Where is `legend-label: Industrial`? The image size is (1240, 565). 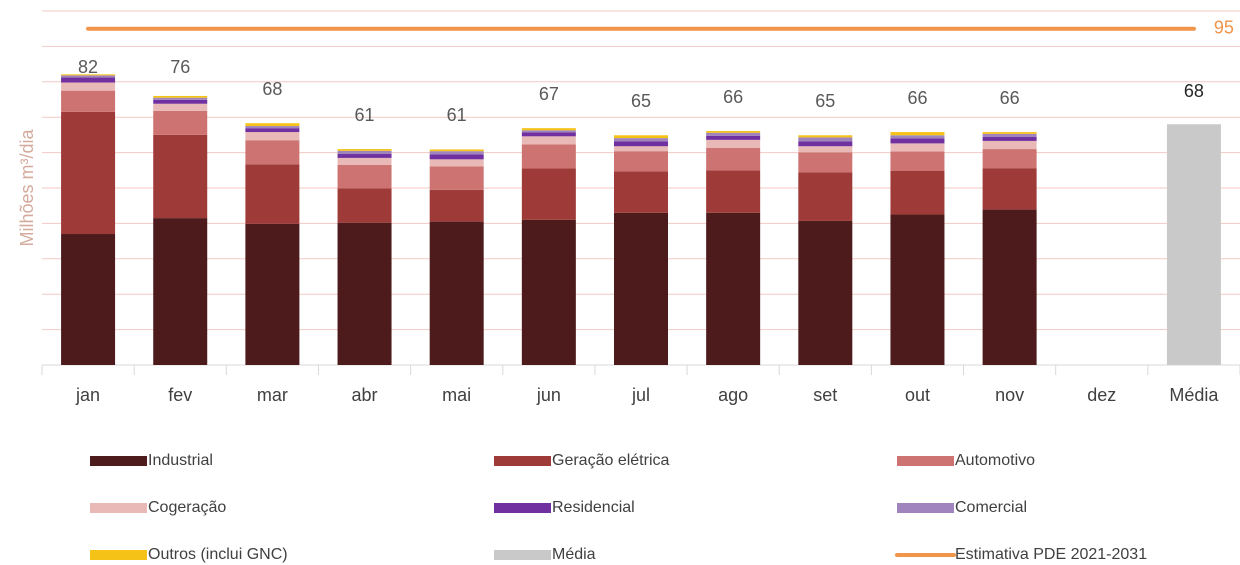 legend-label: Industrial is located at coordinates (180, 460).